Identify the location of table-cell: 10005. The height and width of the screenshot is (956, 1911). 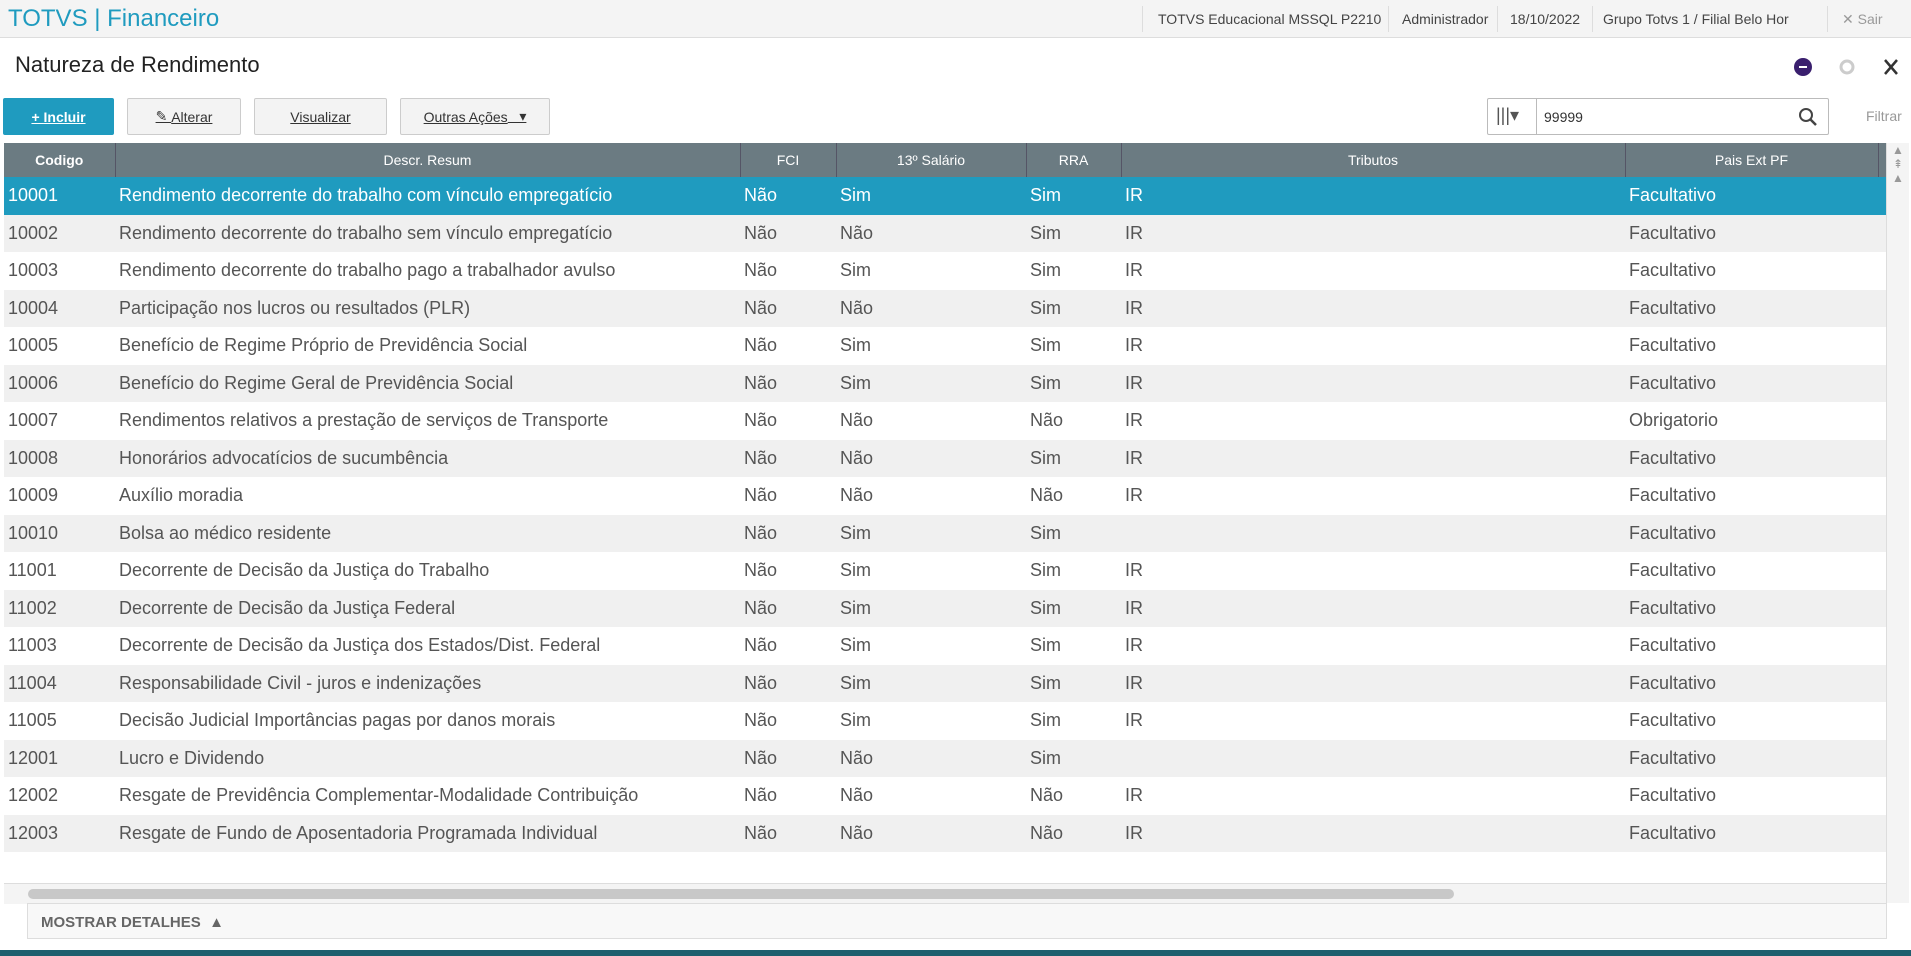
(33, 345).